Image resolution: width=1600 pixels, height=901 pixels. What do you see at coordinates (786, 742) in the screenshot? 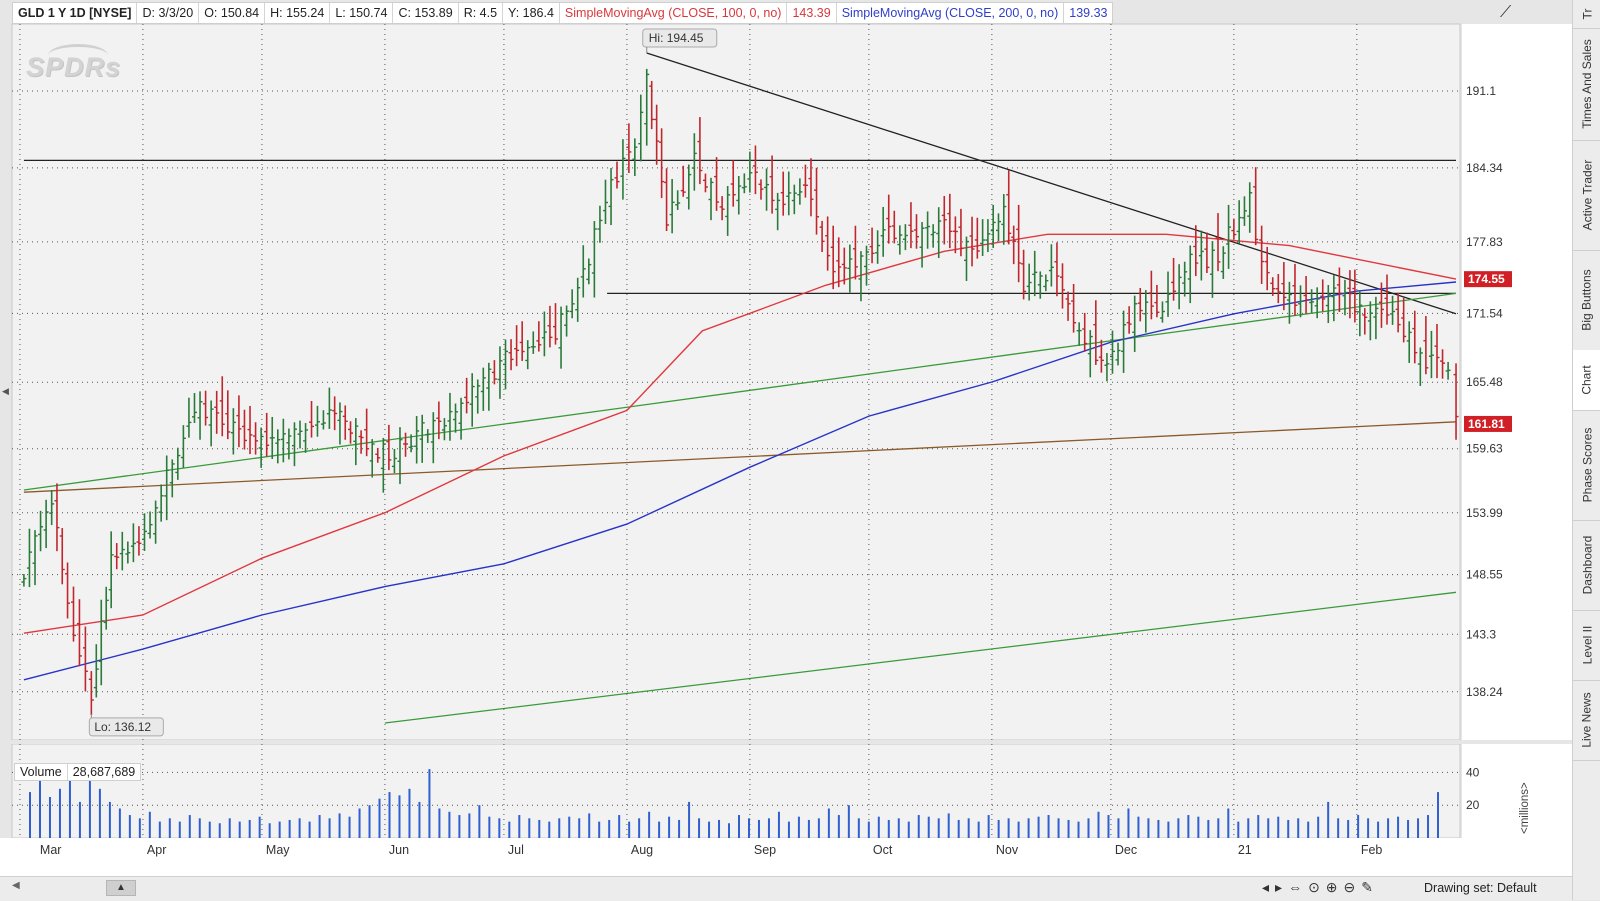
I see `panel-separator` at bounding box center [786, 742].